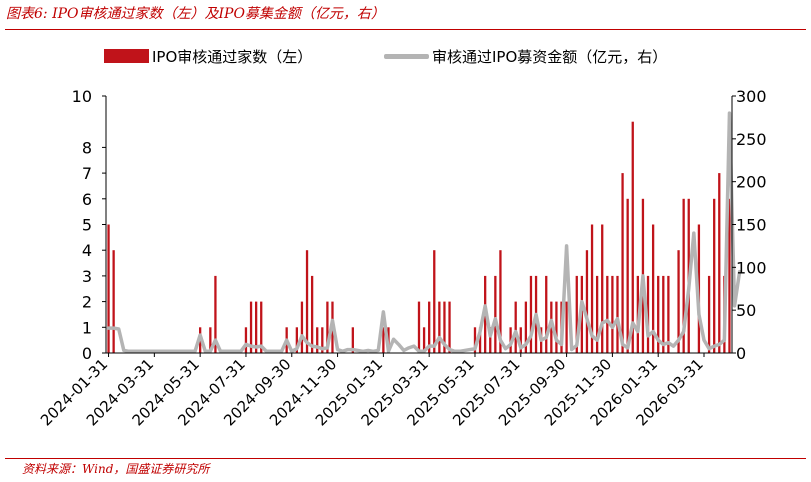 The width and height of the screenshot is (811, 482). I want to click on footer-divider, so click(405, 458).